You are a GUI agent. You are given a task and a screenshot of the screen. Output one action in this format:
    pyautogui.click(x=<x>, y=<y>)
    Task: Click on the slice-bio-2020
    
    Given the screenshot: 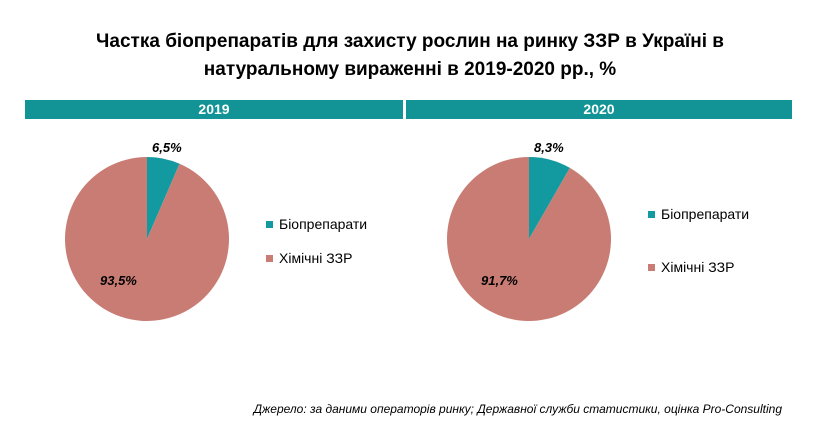 What is the action you would take?
    pyautogui.click(x=549, y=198)
    